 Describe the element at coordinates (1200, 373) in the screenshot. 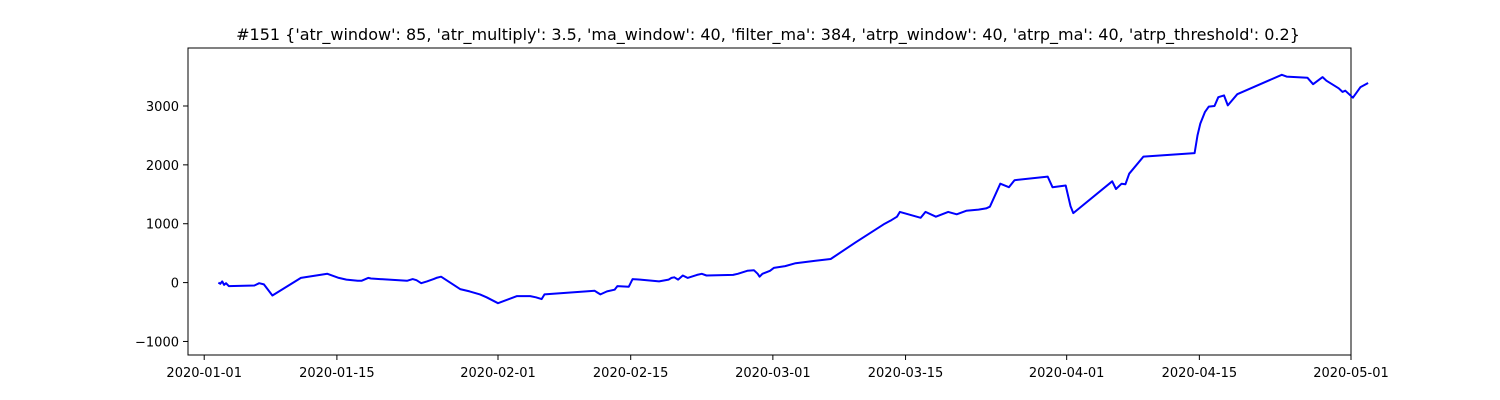

I see `x-tick-label: 2020-04-15` at that location.